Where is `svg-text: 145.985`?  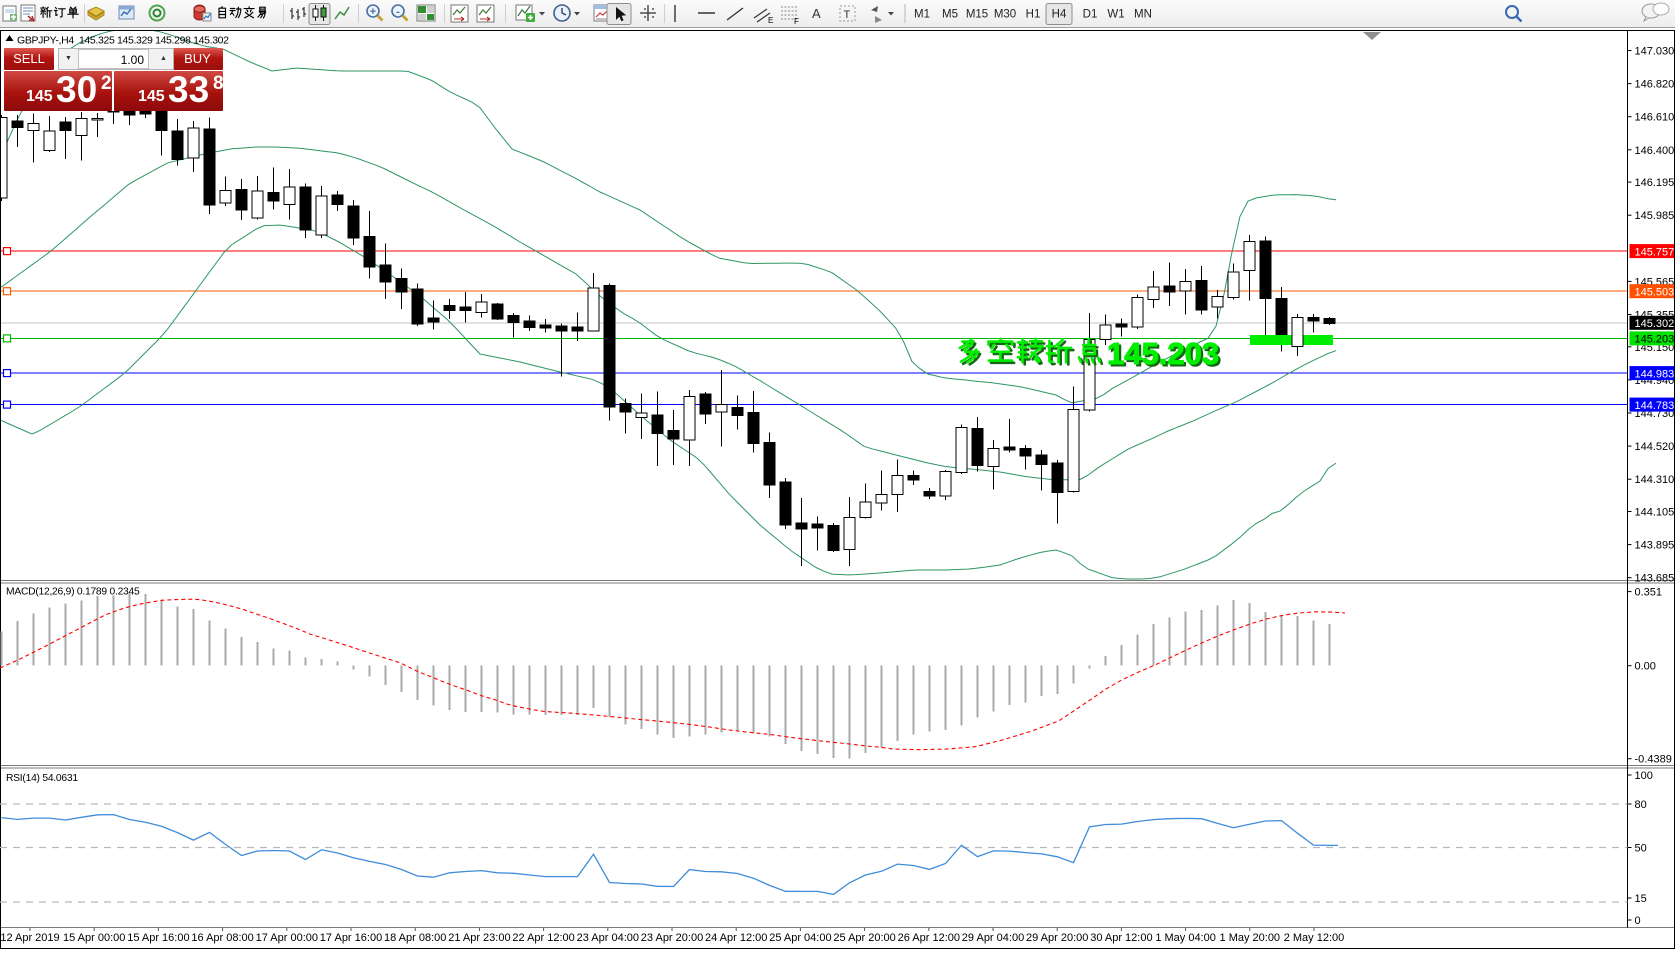
svg-text: 145.985 is located at coordinates (1655, 216).